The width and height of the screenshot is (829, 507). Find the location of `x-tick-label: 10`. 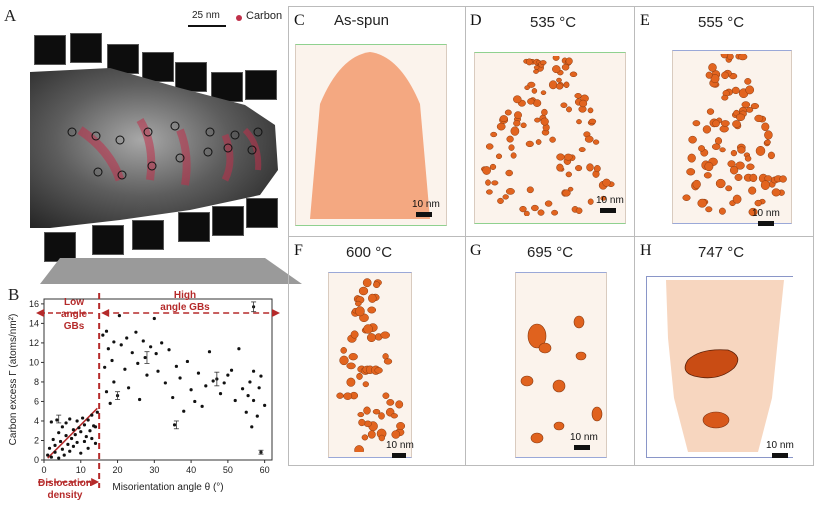

x-tick-label: 10 is located at coordinates (81, 470).